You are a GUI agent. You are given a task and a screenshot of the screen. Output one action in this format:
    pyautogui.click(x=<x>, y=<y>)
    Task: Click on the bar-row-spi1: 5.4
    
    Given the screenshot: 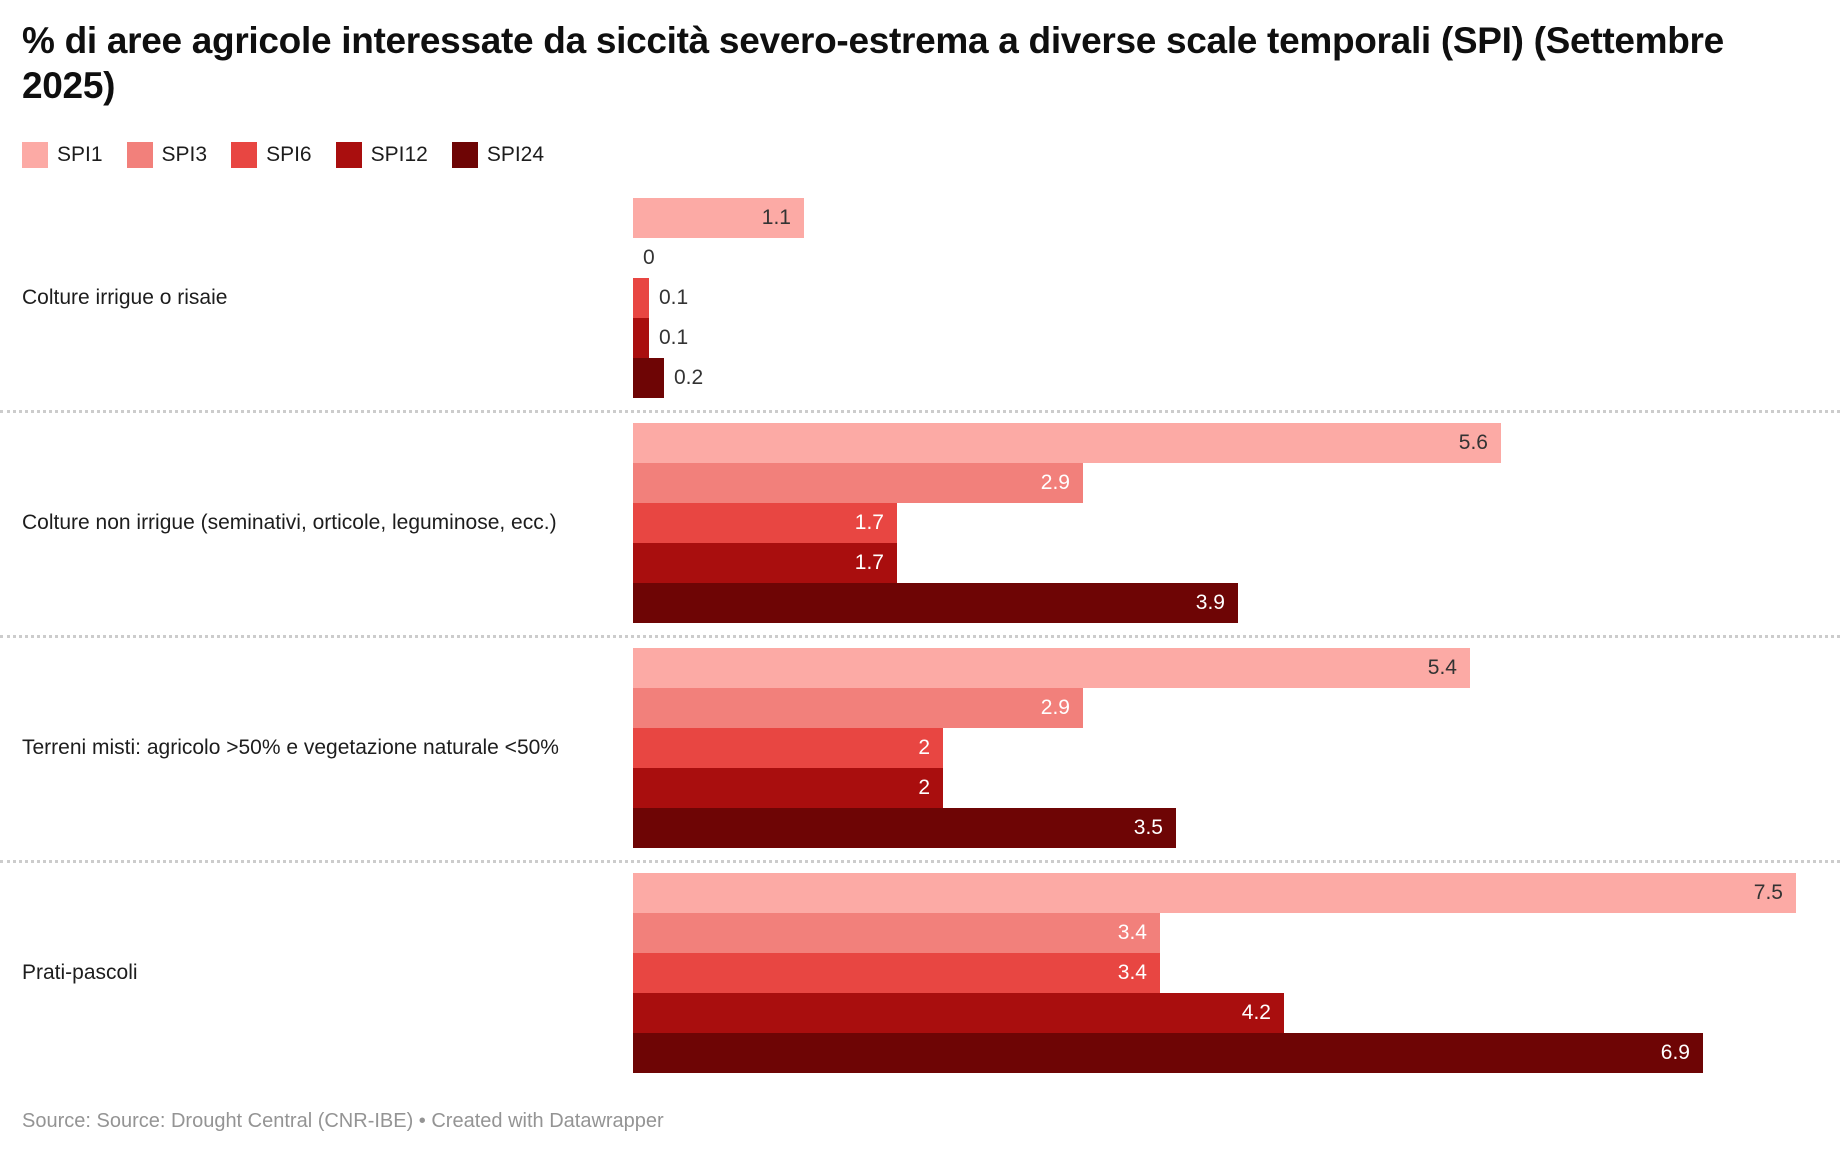 What is the action you would take?
    pyautogui.click(x=1225, y=668)
    